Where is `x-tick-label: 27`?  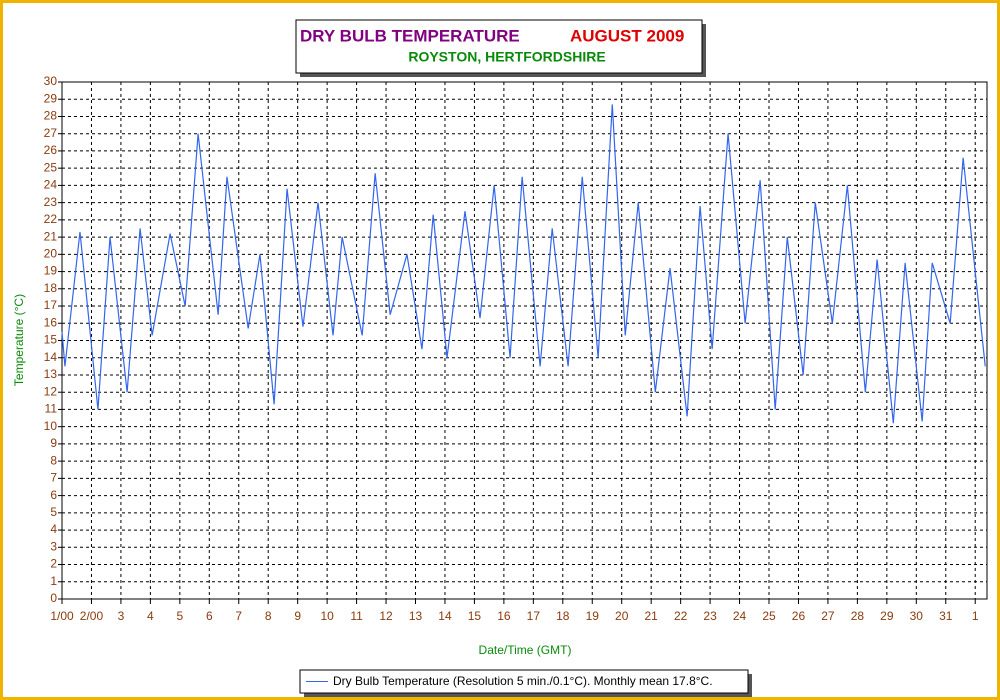
x-tick-label: 27 is located at coordinates (828, 616).